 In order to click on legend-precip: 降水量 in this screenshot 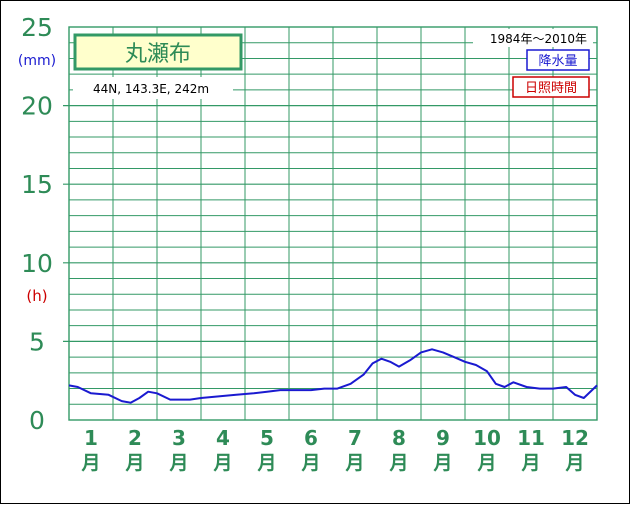, I will do `click(557, 61)`.